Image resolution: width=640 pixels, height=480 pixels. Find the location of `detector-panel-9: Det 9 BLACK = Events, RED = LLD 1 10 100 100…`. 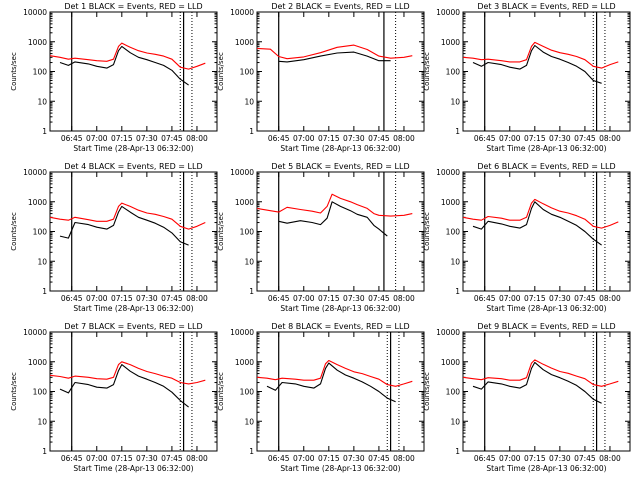

detector-panel-9: Det 9 BLACK = Events, RED = LLD 1 10 100 100… is located at coordinates (527, 397).